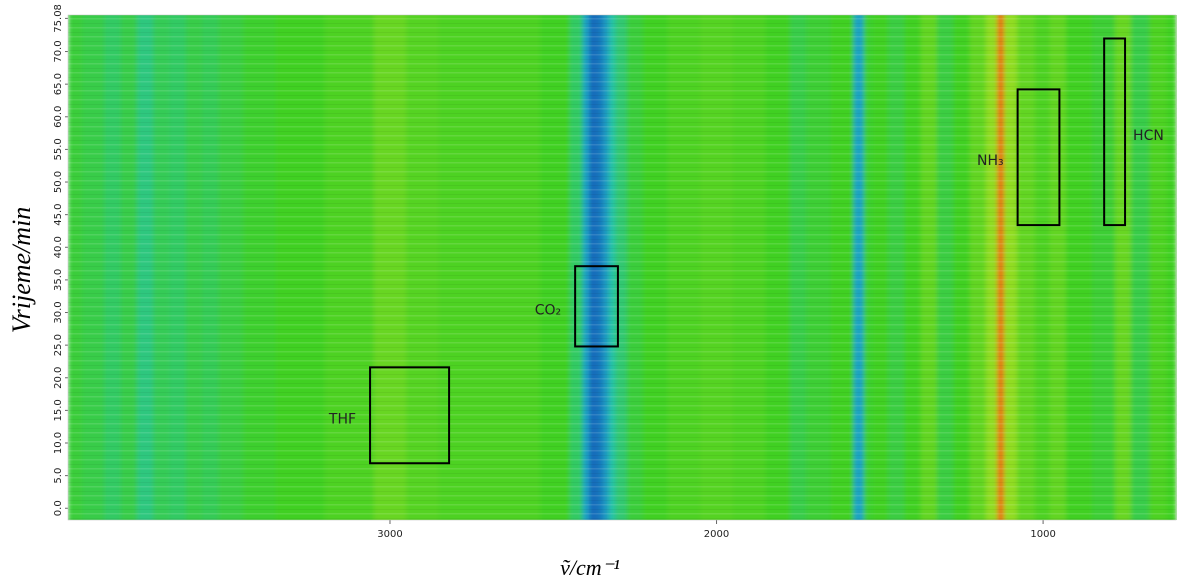 The height and width of the screenshot is (585, 1179). Describe the element at coordinates (58, 378) in the screenshot. I see `y-tick-label: 20.0` at that location.